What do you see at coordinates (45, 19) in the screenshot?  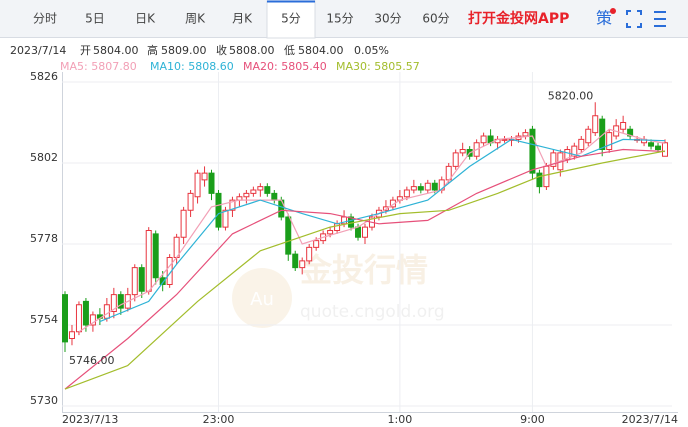 I see `tab: 分时` at bounding box center [45, 19].